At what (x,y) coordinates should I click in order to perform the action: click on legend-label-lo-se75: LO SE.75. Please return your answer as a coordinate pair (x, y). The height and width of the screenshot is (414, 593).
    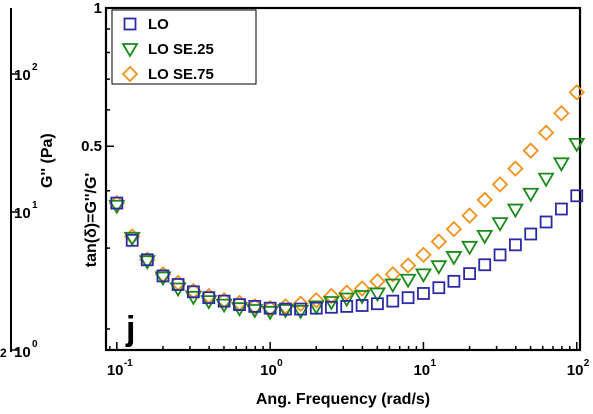
    Looking at the image, I should click on (181, 74).